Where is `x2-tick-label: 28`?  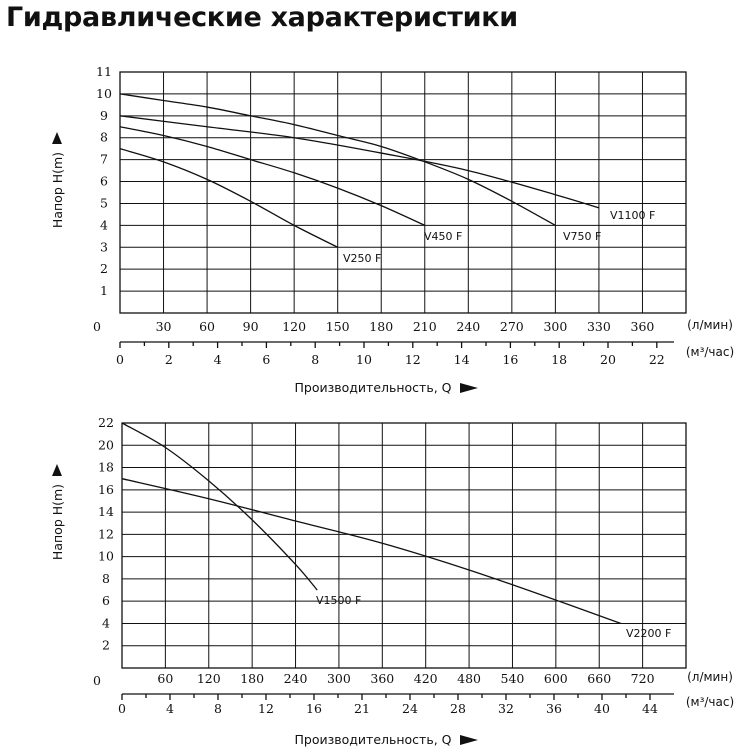
x2-tick-label: 28 is located at coordinates (458, 708).